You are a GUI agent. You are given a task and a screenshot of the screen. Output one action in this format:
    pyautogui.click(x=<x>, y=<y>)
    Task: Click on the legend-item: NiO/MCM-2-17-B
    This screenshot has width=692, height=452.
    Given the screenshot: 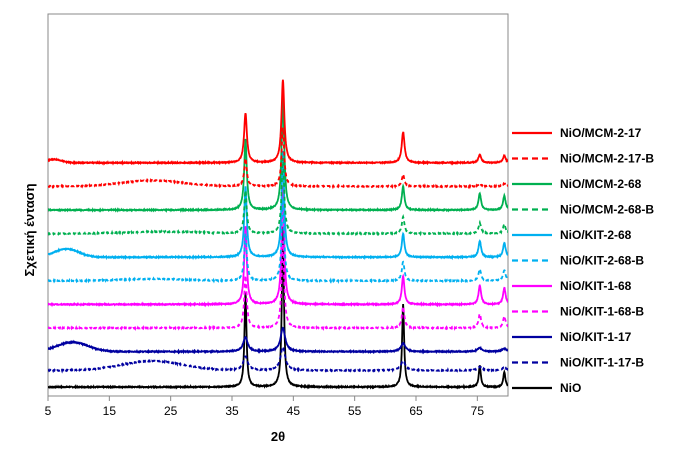 What is the action you would take?
    pyautogui.click(x=583, y=159)
    